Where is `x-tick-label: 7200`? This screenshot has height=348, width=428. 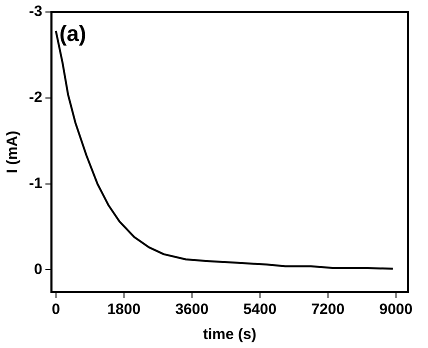
x-tick-label: 7200 is located at coordinates (328, 309).